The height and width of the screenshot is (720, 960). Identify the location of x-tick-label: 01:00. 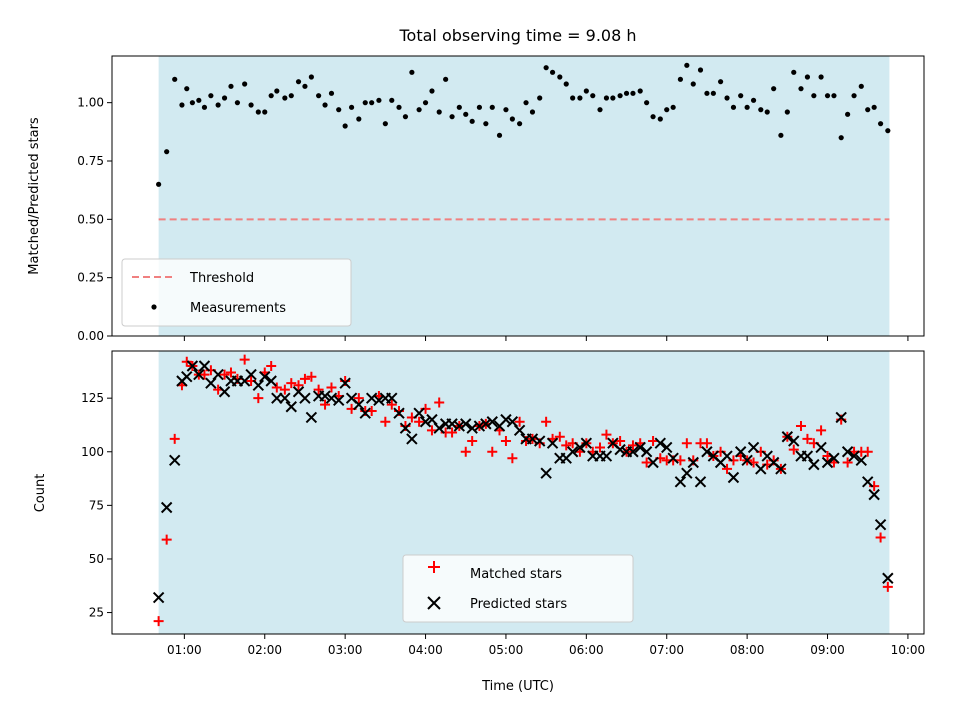
(184, 650).